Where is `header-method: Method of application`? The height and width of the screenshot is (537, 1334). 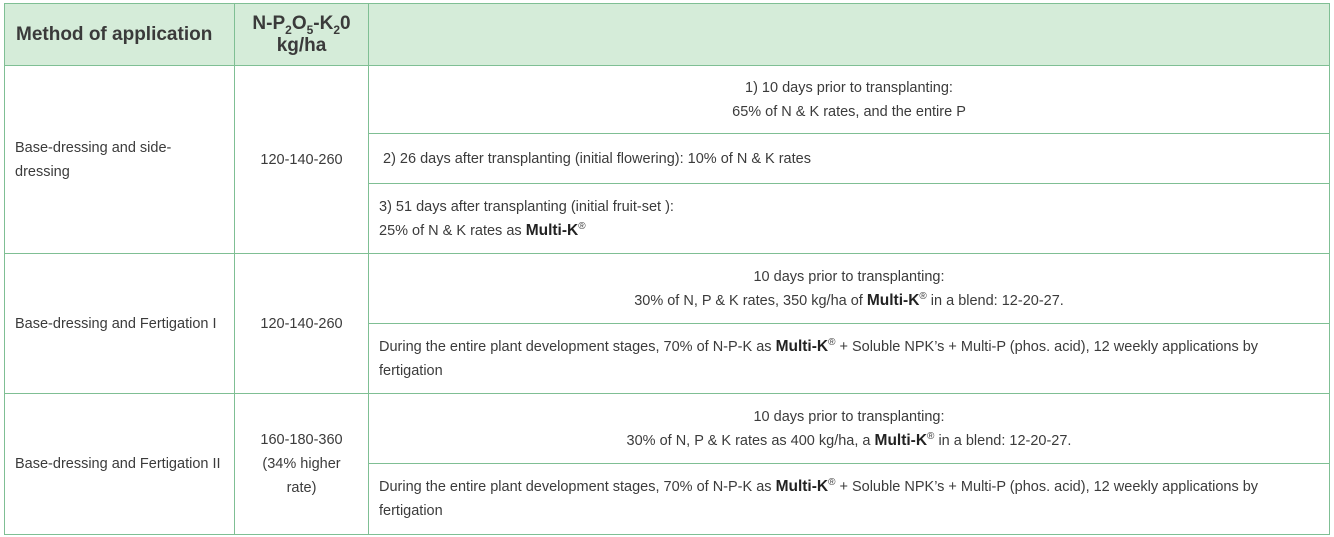 header-method: Method of application is located at coordinates (119, 34).